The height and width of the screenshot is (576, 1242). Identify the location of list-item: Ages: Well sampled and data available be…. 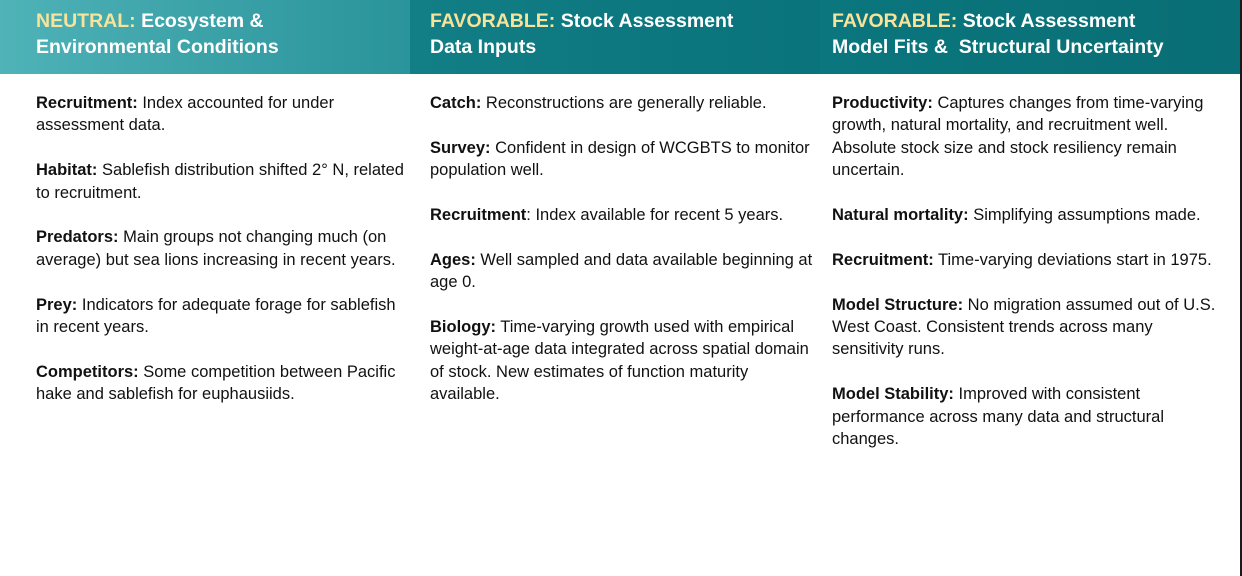
(622, 271).